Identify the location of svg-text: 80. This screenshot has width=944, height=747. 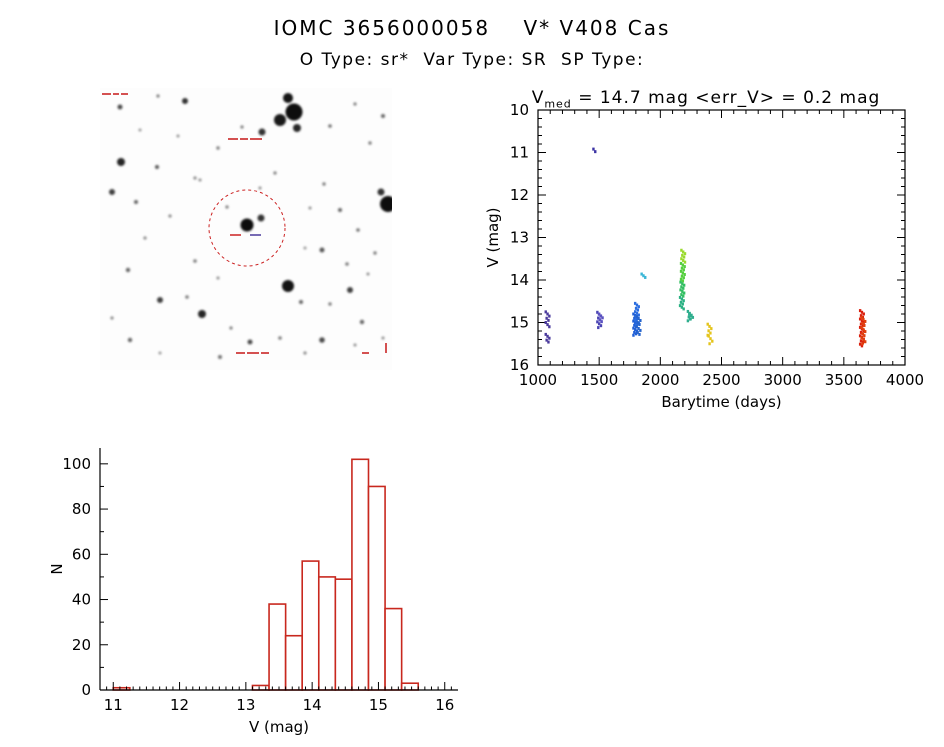
(81, 509).